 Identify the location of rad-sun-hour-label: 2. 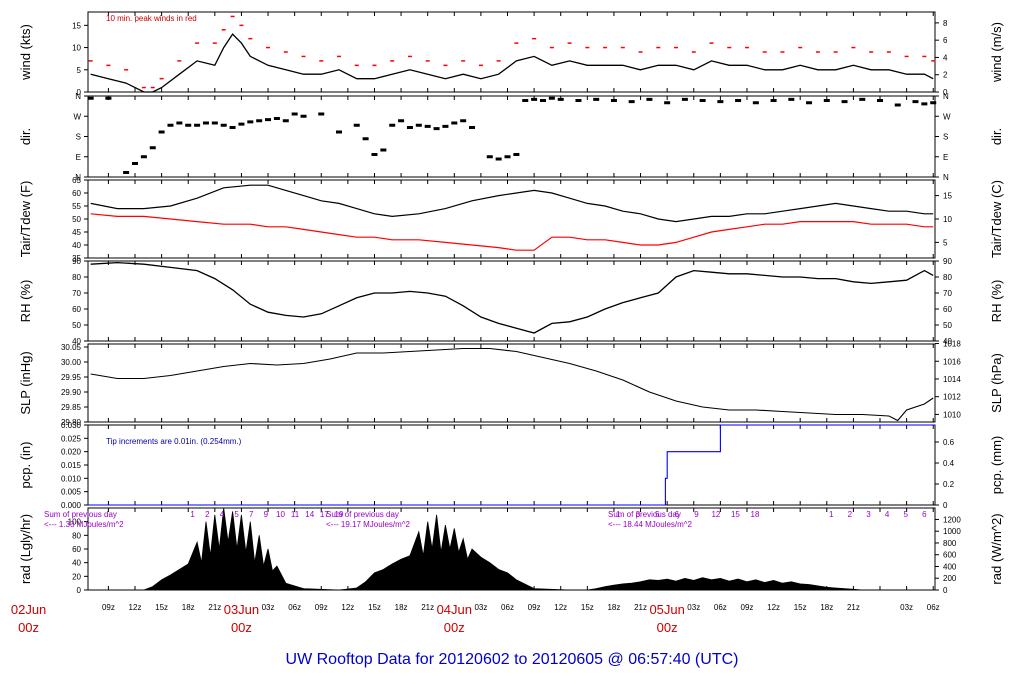
(207, 514).